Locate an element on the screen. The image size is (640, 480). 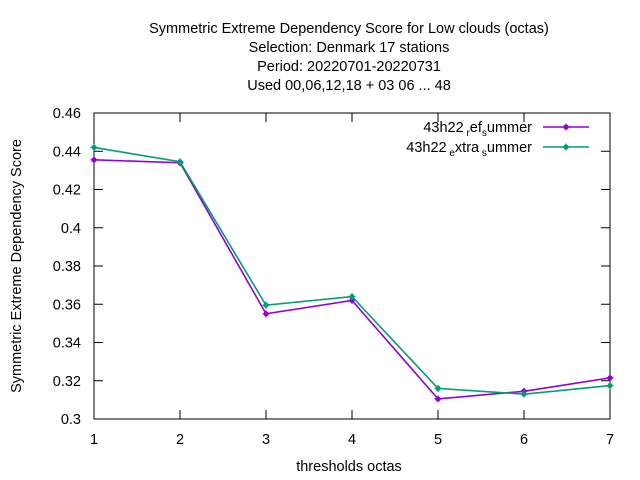
y-tick-label: 0.34 is located at coordinates (67, 344).